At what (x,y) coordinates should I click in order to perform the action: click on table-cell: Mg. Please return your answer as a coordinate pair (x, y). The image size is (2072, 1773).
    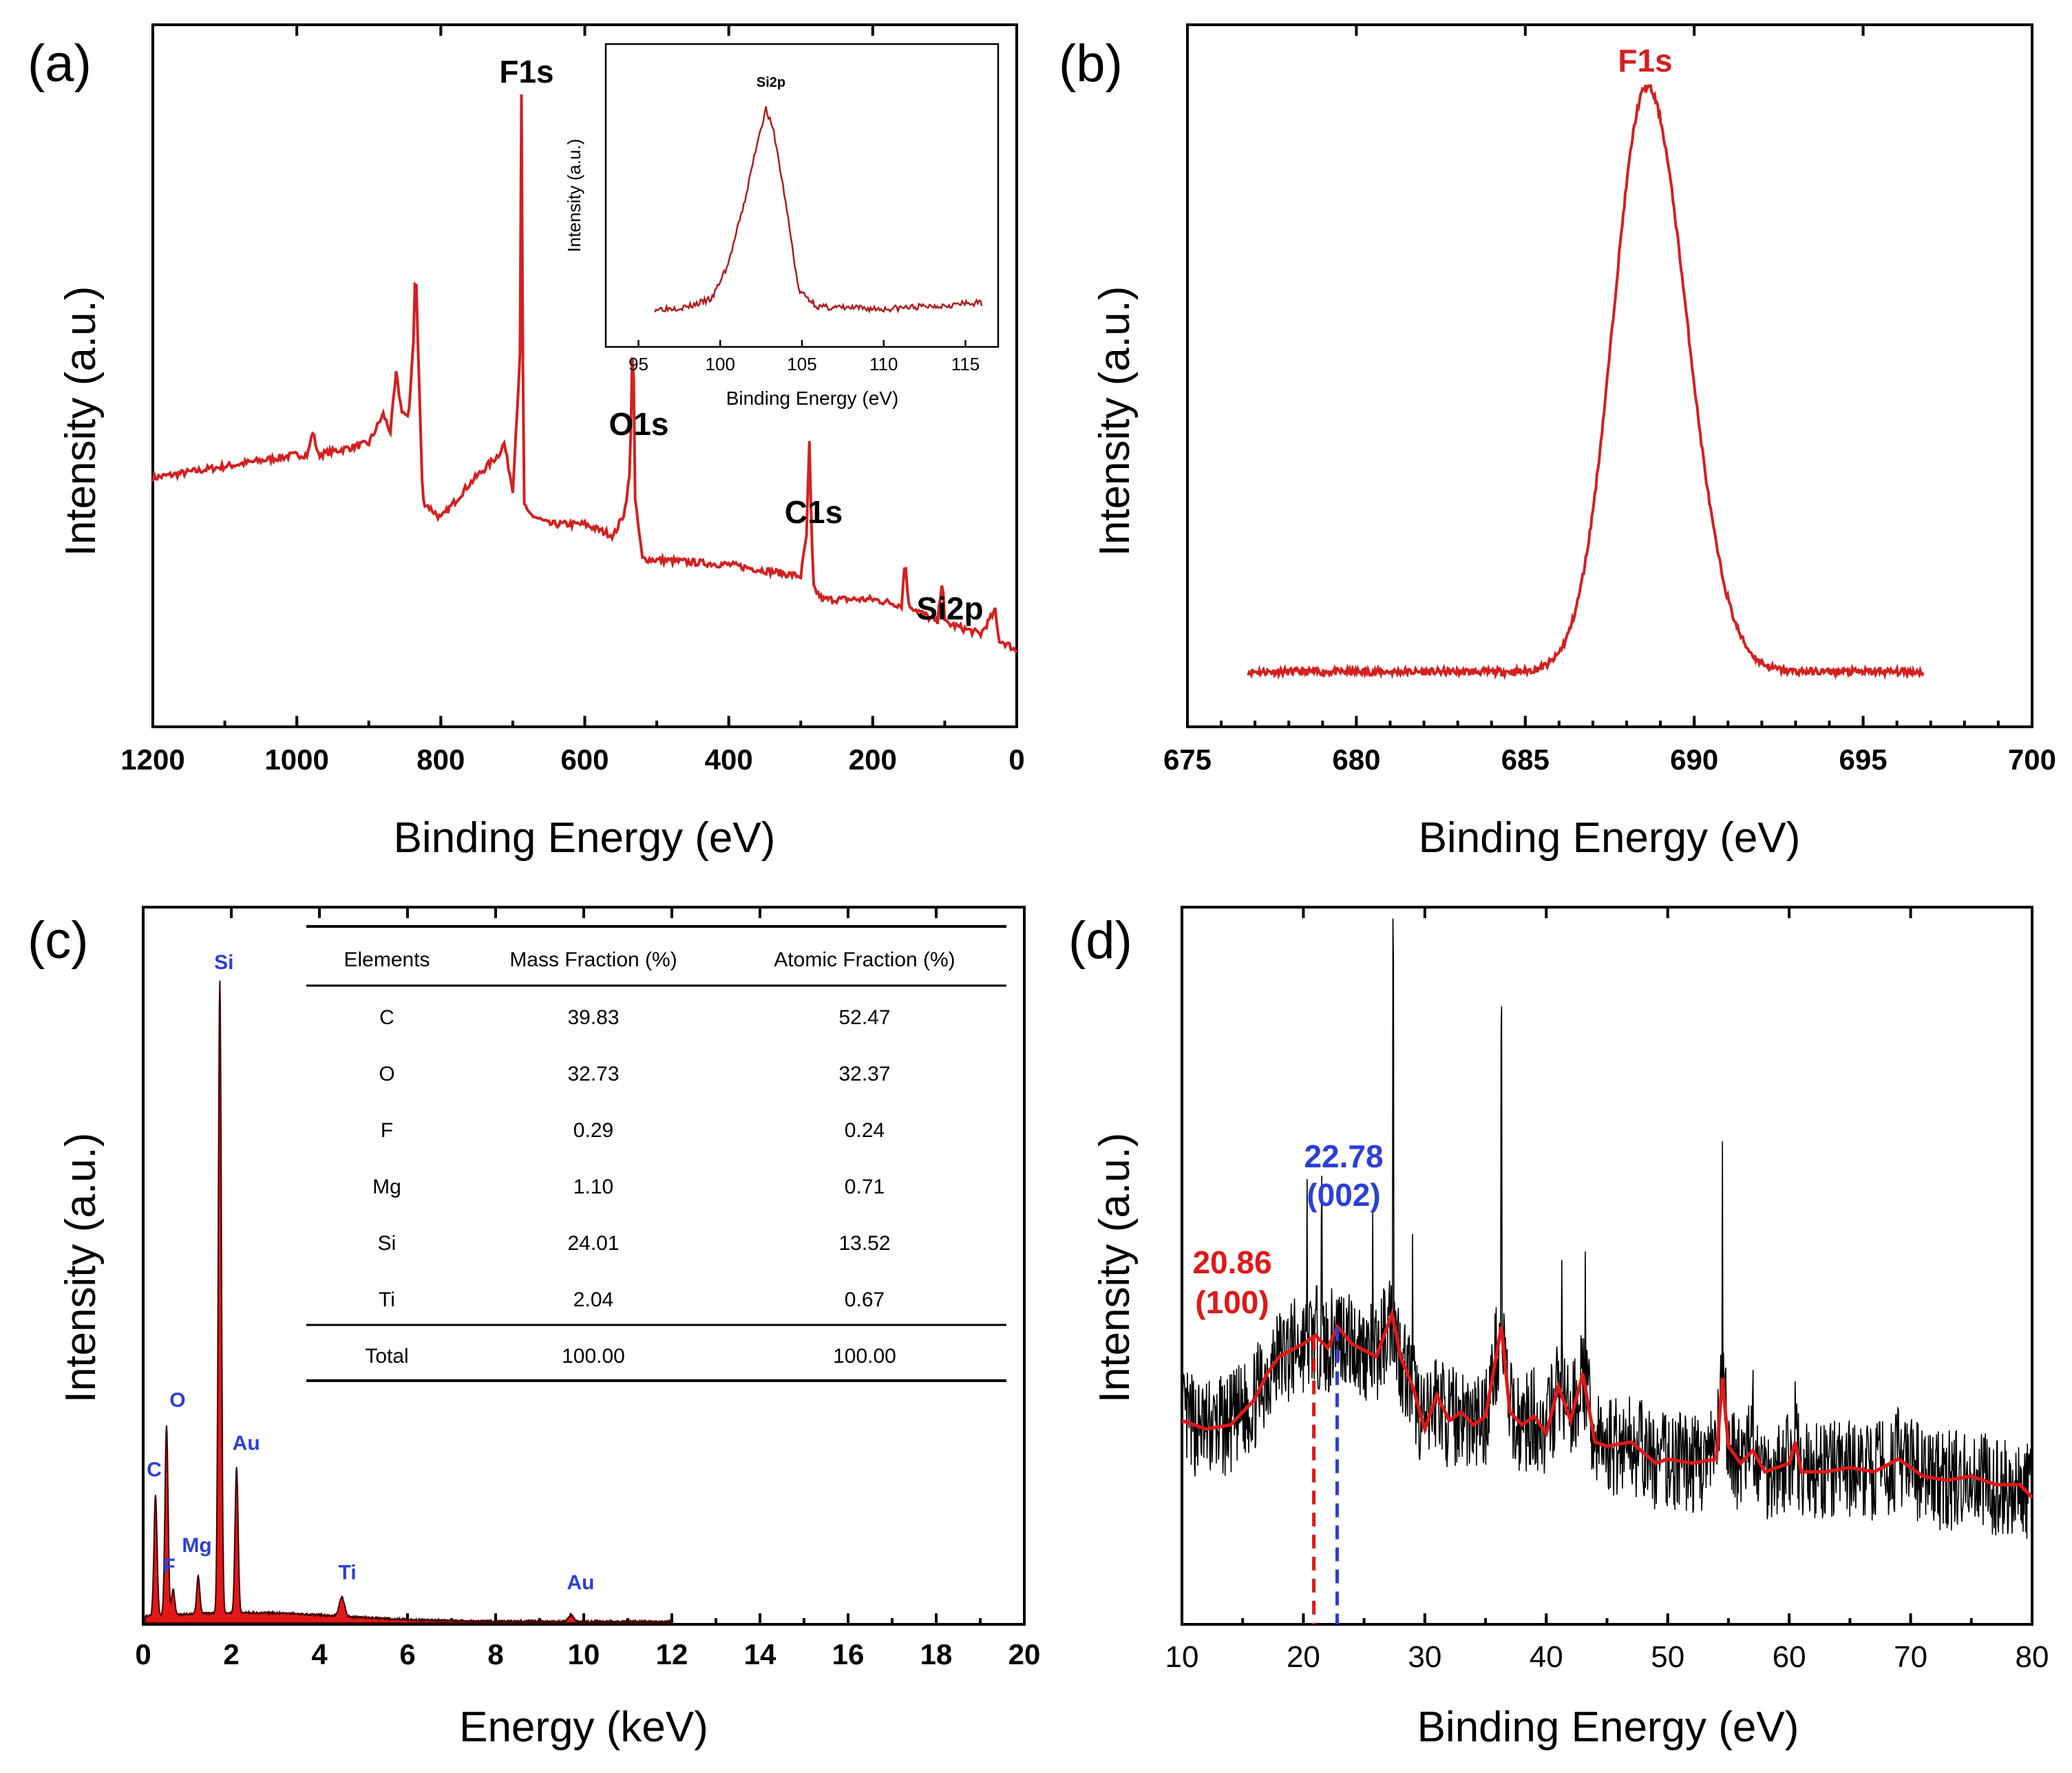
    Looking at the image, I should click on (386, 1187).